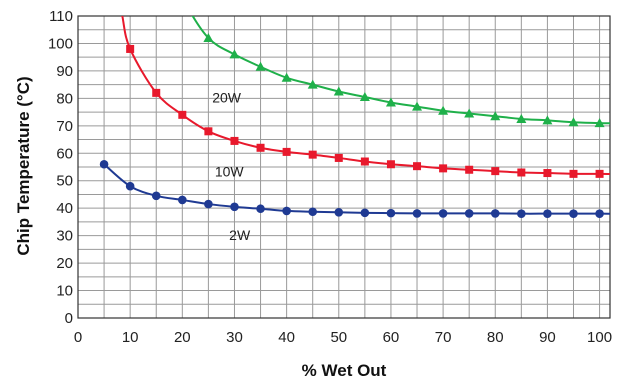  What do you see at coordinates (234, 337) in the screenshot?
I see `x-tick-label: 30` at bounding box center [234, 337].